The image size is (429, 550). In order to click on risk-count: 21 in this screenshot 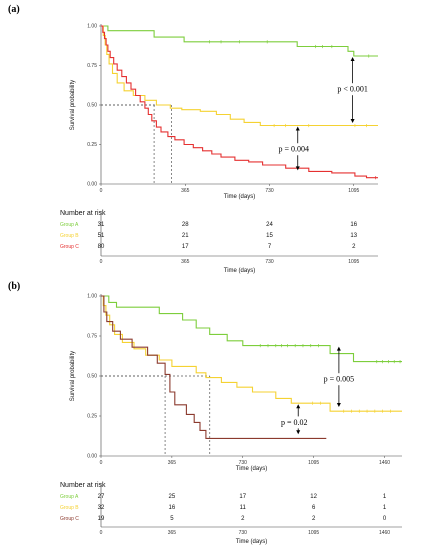, I will do `click(185, 236)`.